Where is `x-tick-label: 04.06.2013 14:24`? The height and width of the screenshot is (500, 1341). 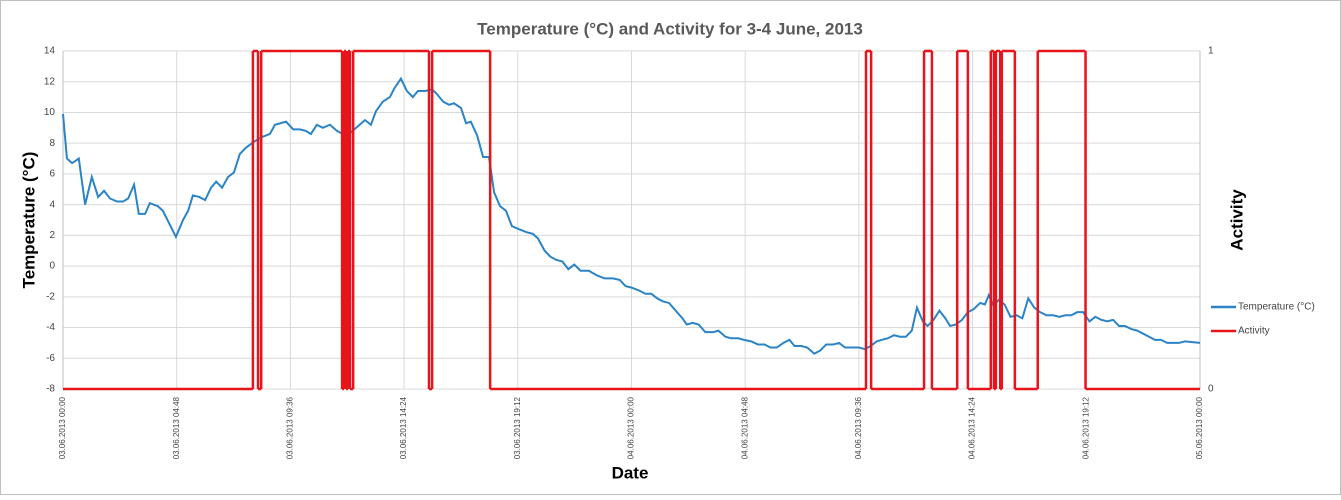
x-tick-label: 04.06.2013 14:24 is located at coordinates (972, 427).